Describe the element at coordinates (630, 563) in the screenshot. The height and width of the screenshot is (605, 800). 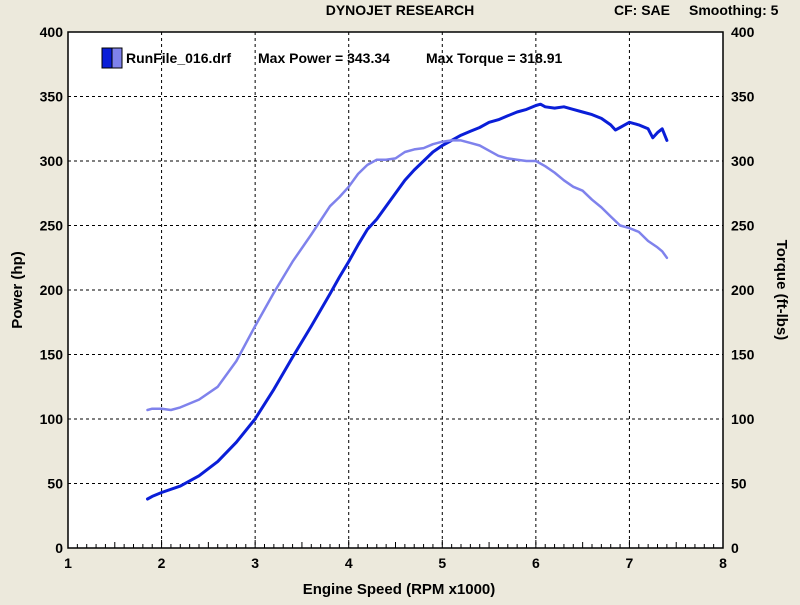
I see `x-tick-label: 7` at that location.